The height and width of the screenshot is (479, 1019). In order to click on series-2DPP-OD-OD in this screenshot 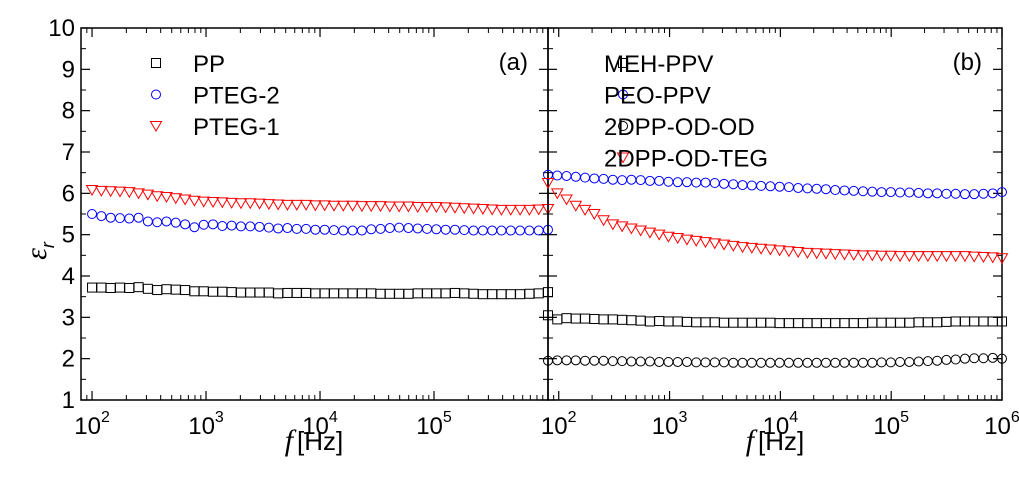, I will do `click(775, 360)`.